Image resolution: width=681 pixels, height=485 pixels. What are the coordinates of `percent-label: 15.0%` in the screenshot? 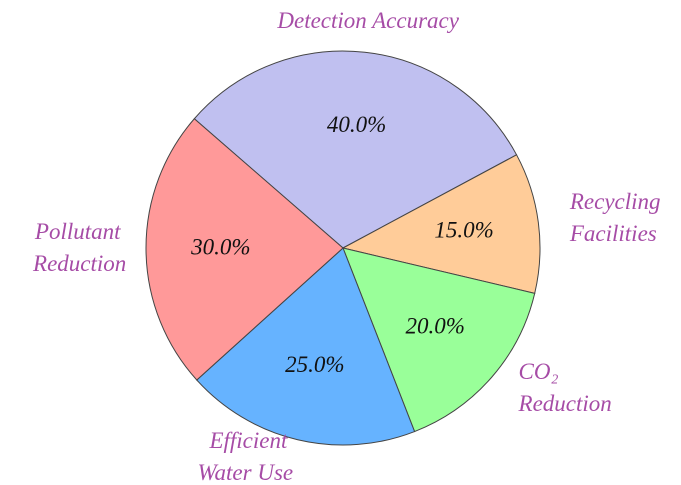 It's located at (463, 229).